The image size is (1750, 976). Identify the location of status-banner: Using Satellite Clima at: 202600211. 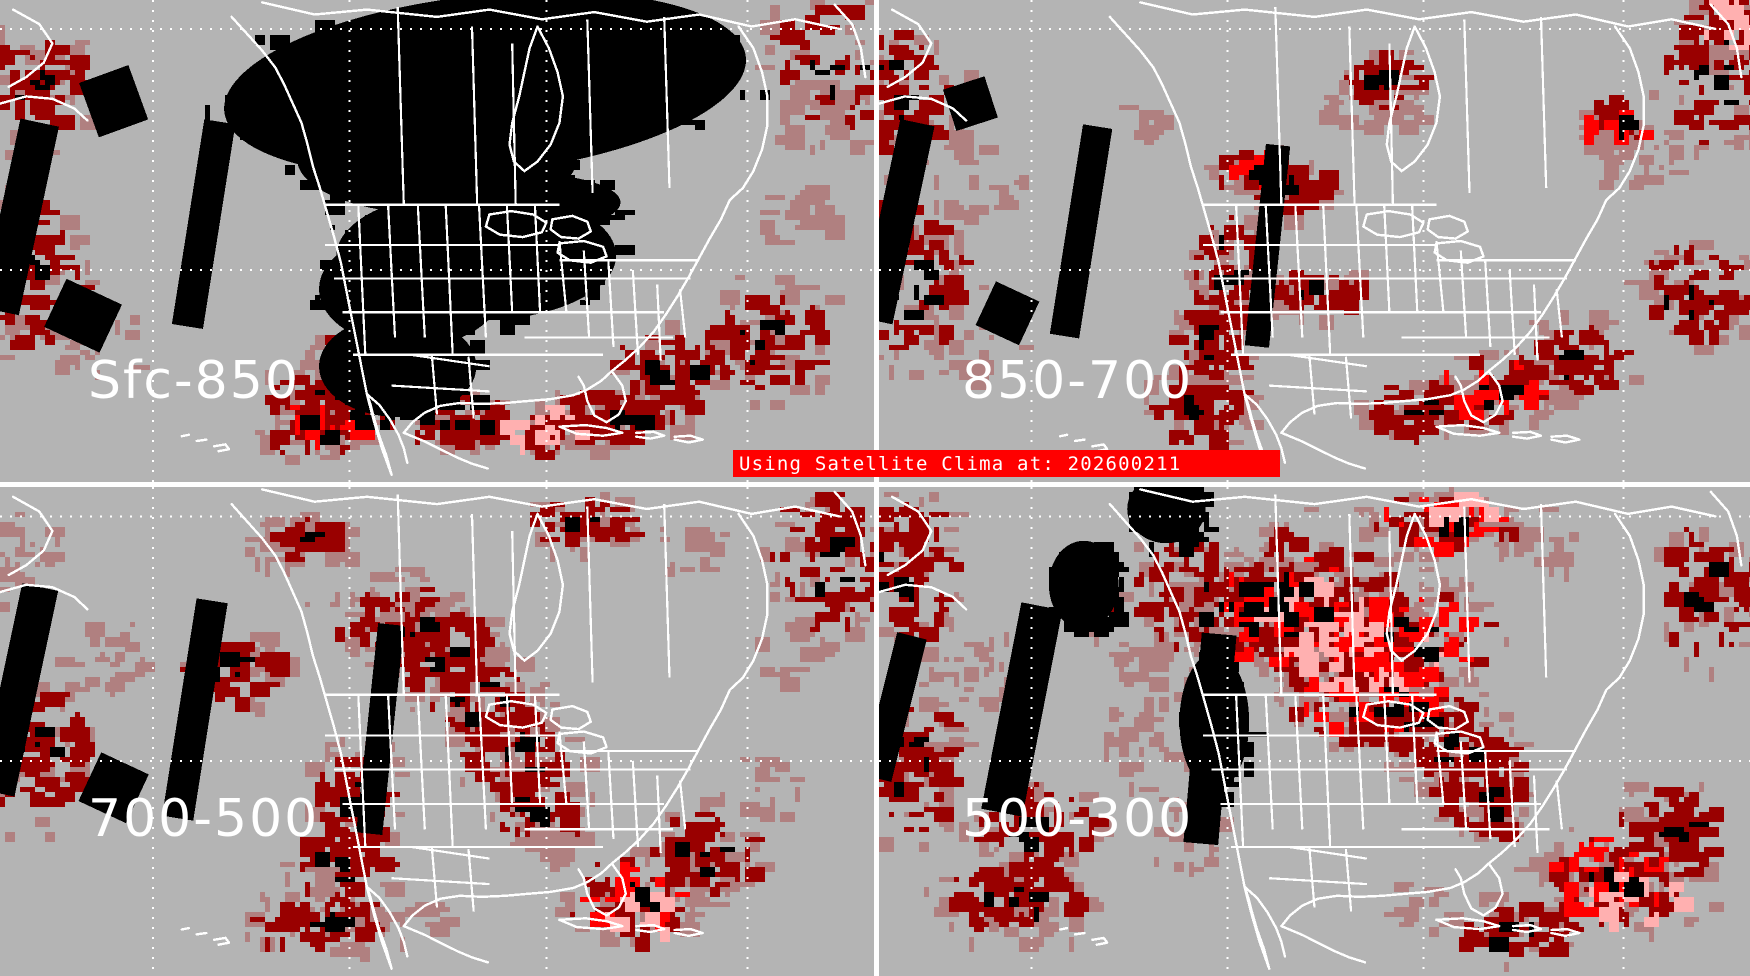
(1006, 463).